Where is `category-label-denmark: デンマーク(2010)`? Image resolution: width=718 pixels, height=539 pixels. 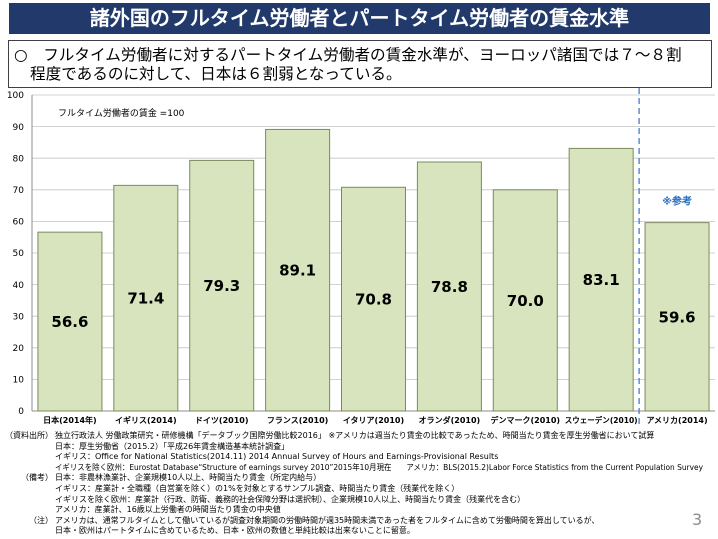 category-label-denmark: デンマーク(2010) is located at coordinates (525, 420).